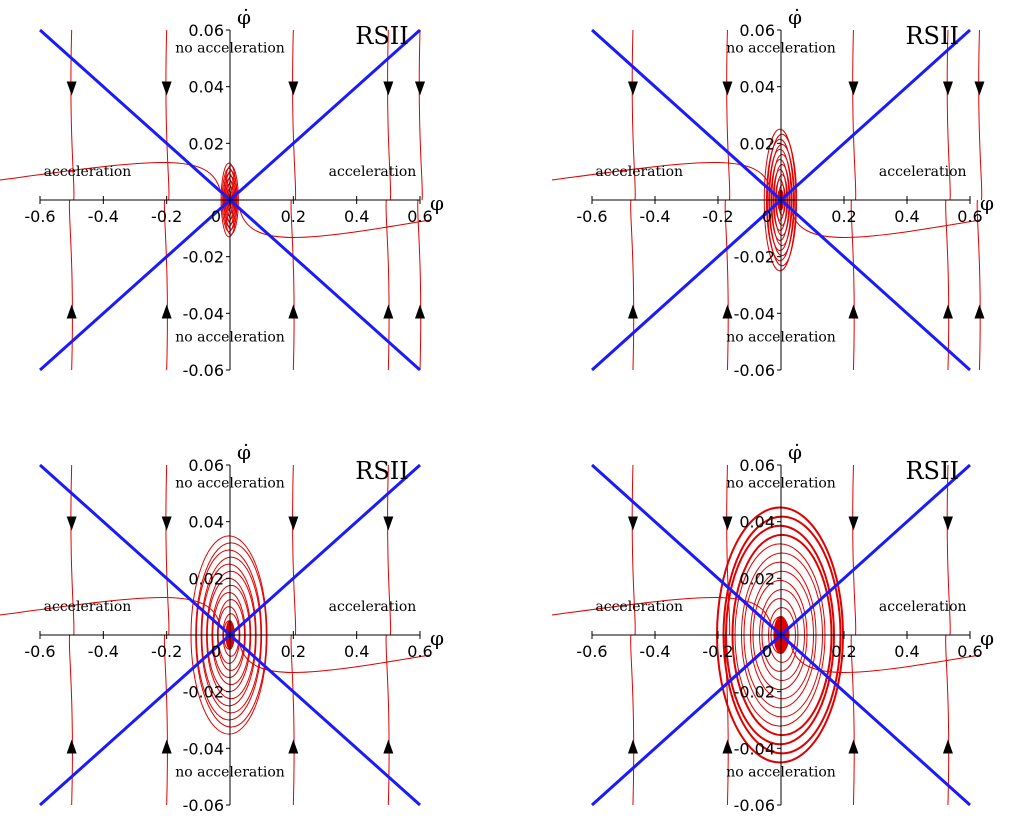 This screenshot has width=1024, height=819. Describe the element at coordinates (654, 651) in the screenshot. I see `x-tick-label: -0.4` at that location.